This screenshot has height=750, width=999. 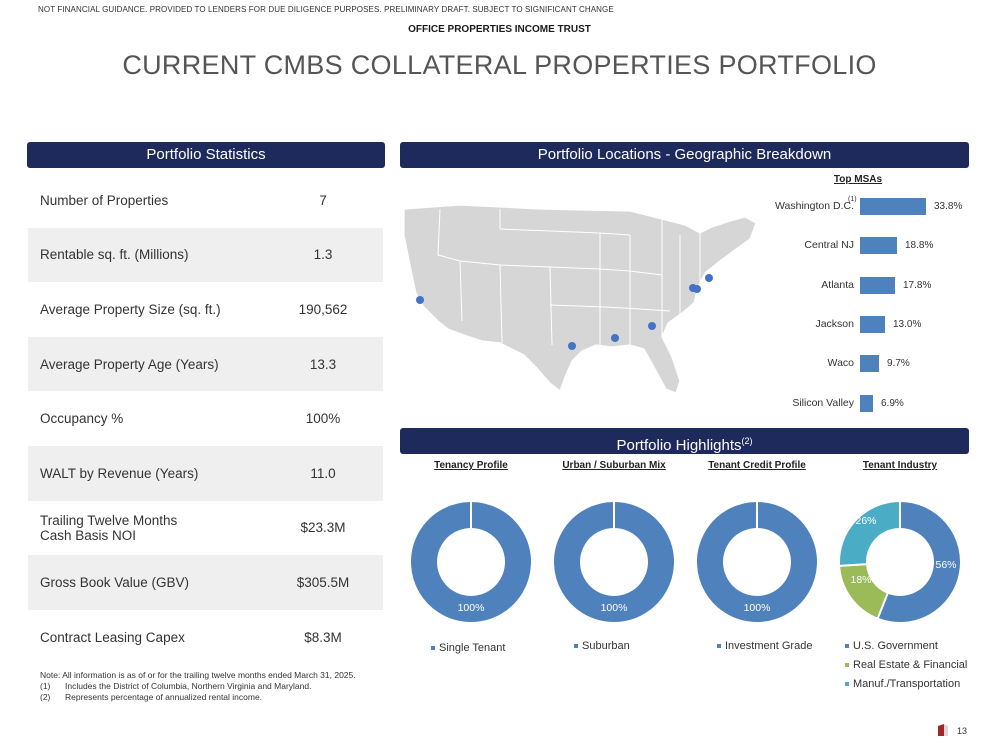 What do you see at coordinates (115, 582) in the screenshot?
I see `stat-label: Gross Book Value (GBV)` at bounding box center [115, 582].